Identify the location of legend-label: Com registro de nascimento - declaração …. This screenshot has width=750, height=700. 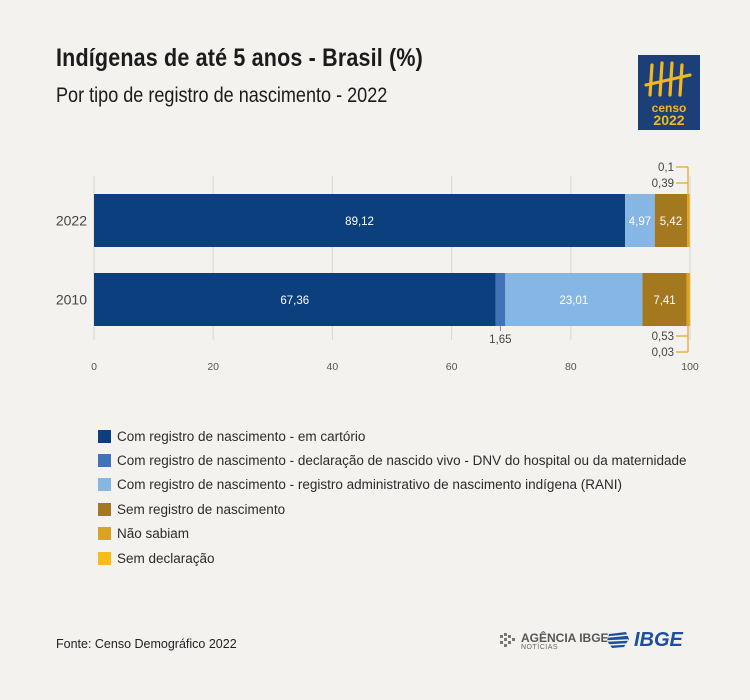
(402, 461).